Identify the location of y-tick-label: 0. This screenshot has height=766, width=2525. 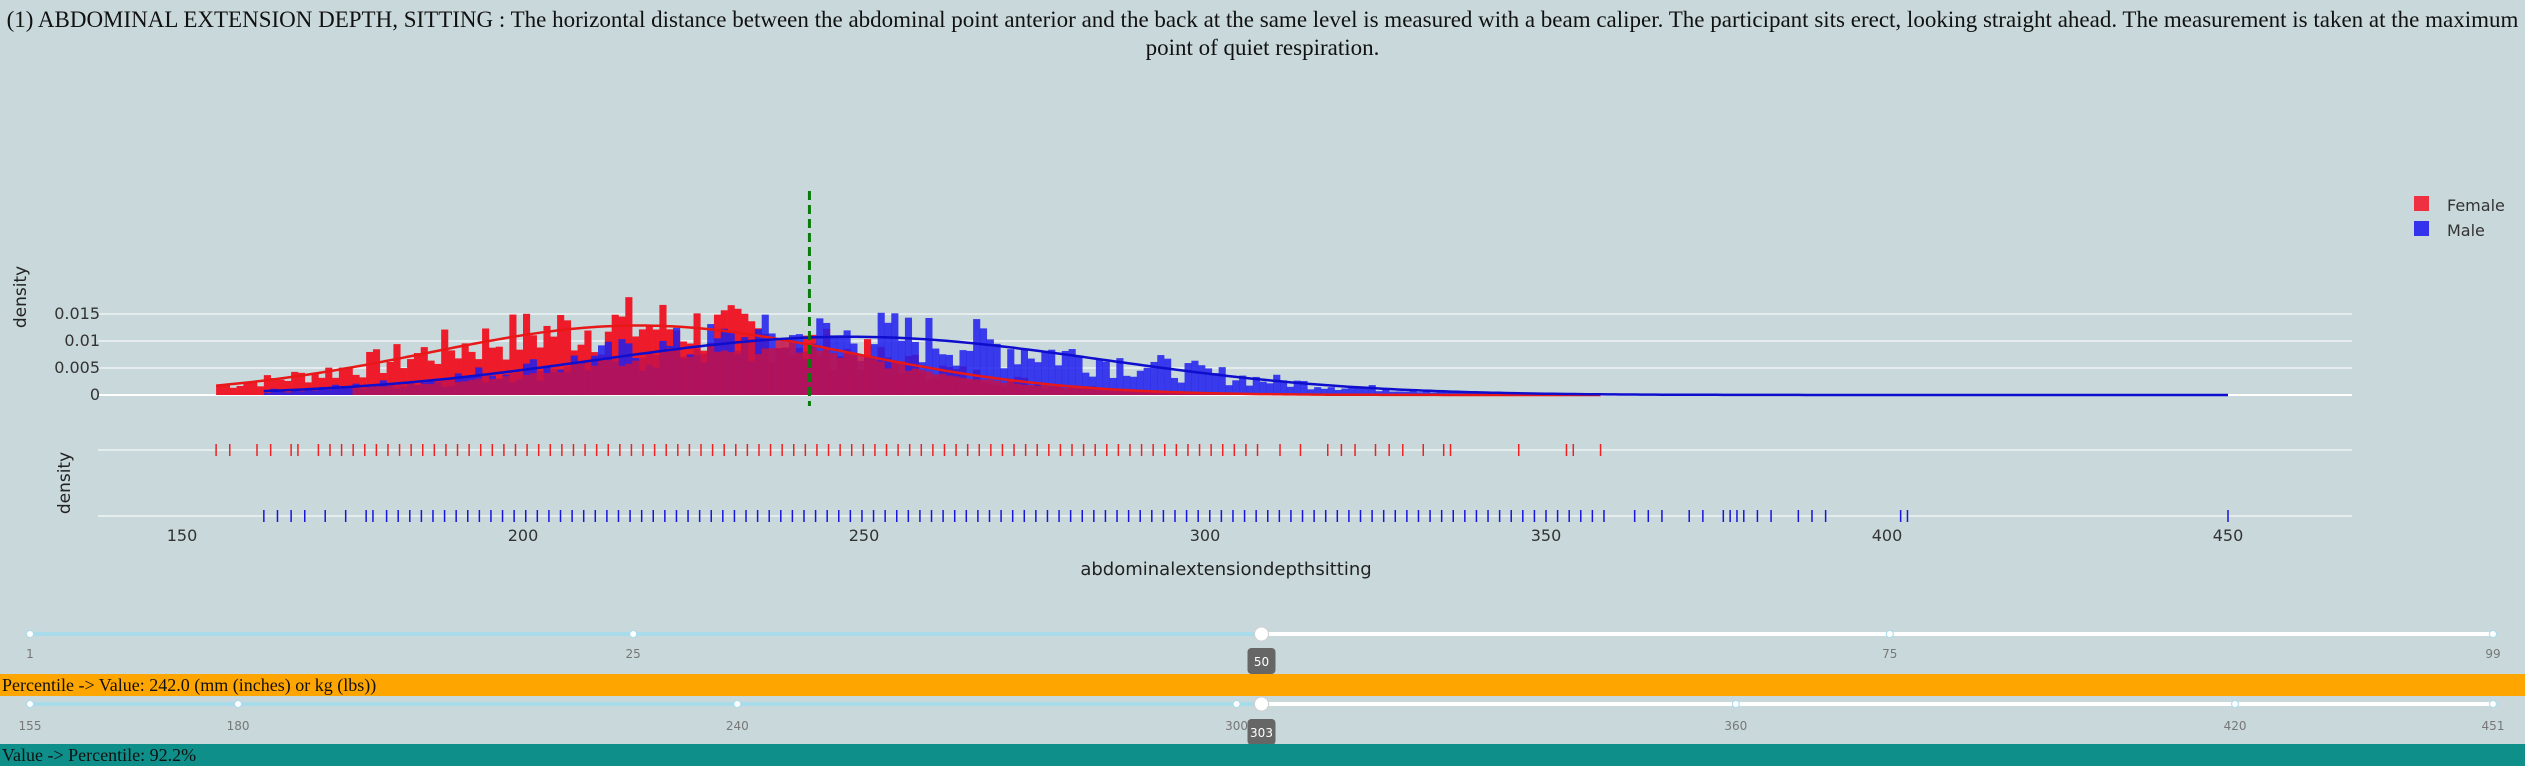
(95, 394).